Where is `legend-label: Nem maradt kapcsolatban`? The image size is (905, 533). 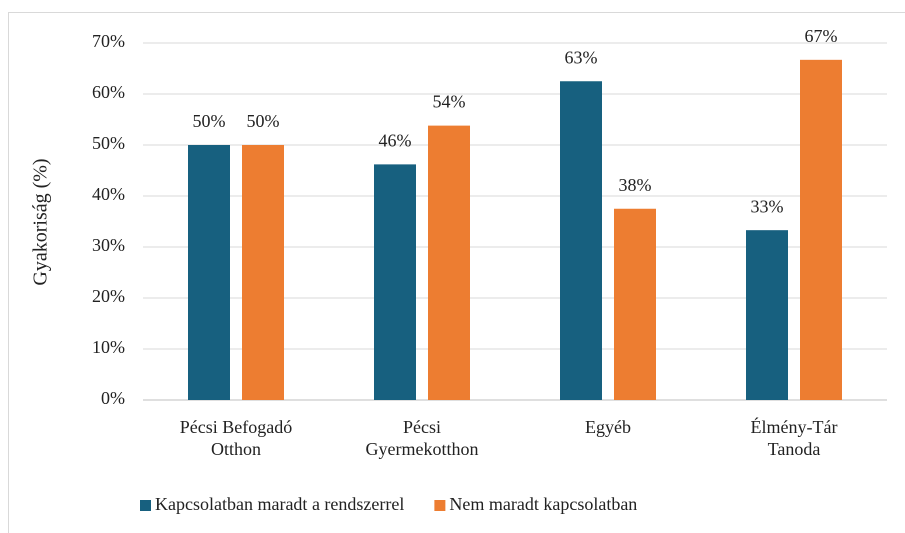
legend-label: Nem maradt kapcsolatban is located at coordinates (543, 504).